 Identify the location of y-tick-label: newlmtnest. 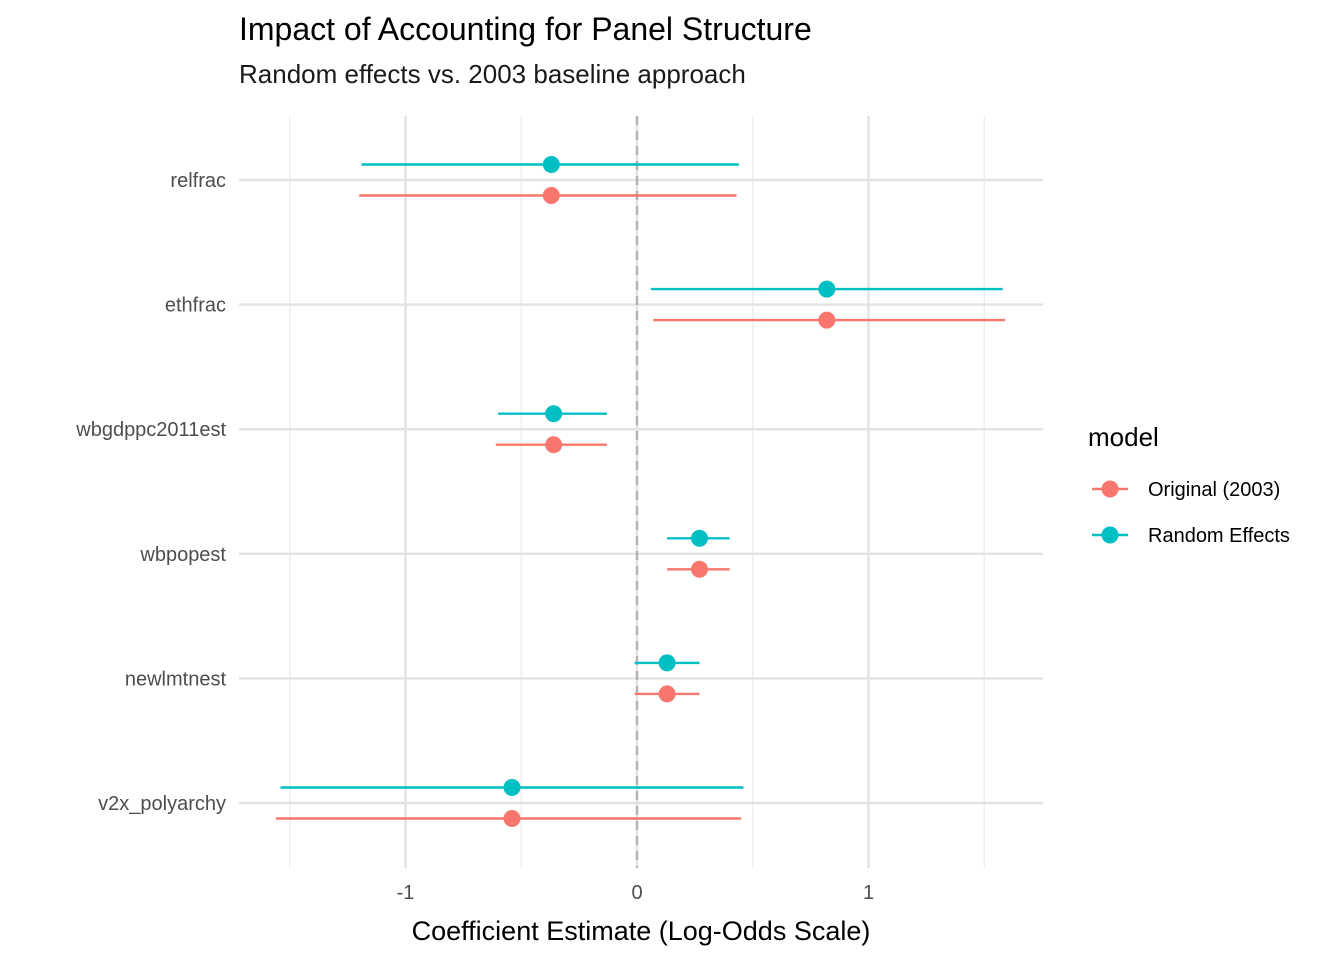
(176, 679).